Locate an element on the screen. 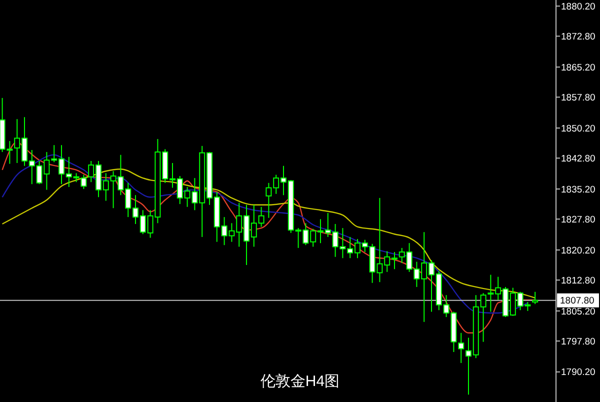 This screenshot has height=402, width=600. y-tick-label: 1827.80 is located at coordinates (578, 220).